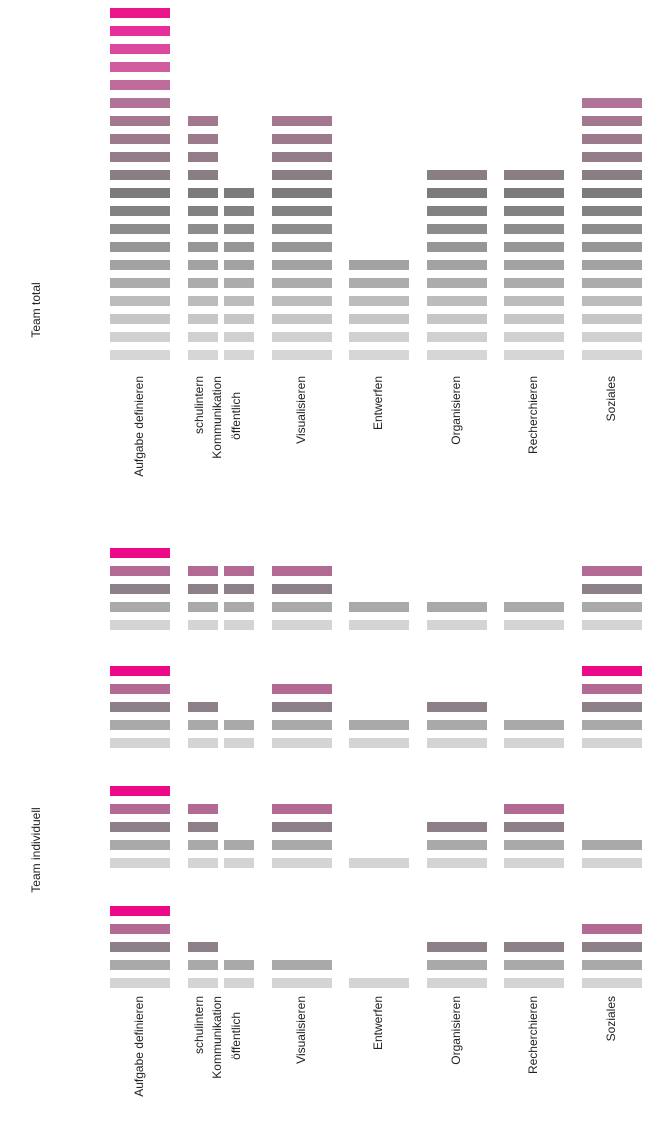 This screenshot has width=646, height=1146. I want to click on category-label: Visualisieren, so click(301, 410).